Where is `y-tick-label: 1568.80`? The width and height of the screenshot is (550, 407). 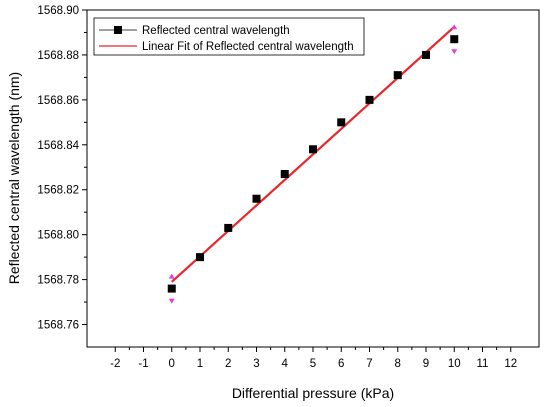 y-tick-label: 1568.80 is located at coordinates (58, 236).